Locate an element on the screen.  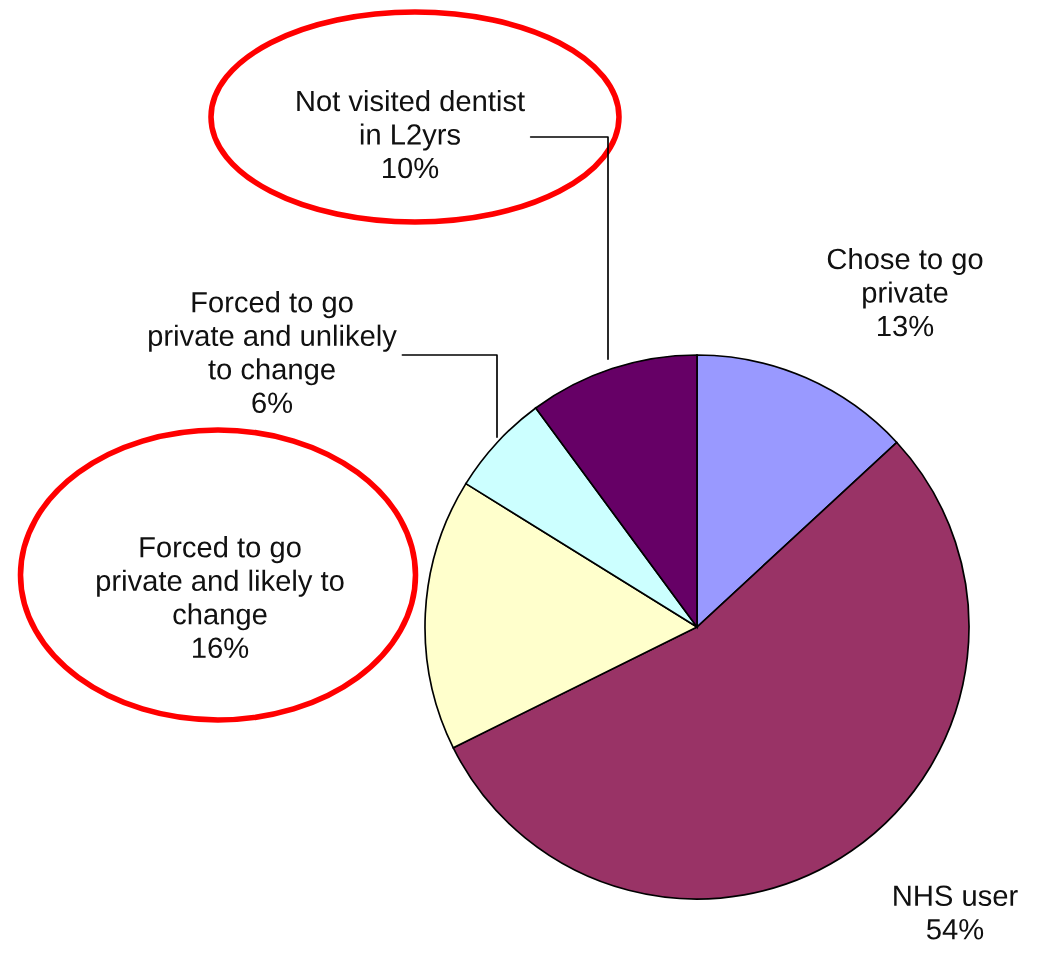
data-label: 13% is located at coordinates (906, 326).